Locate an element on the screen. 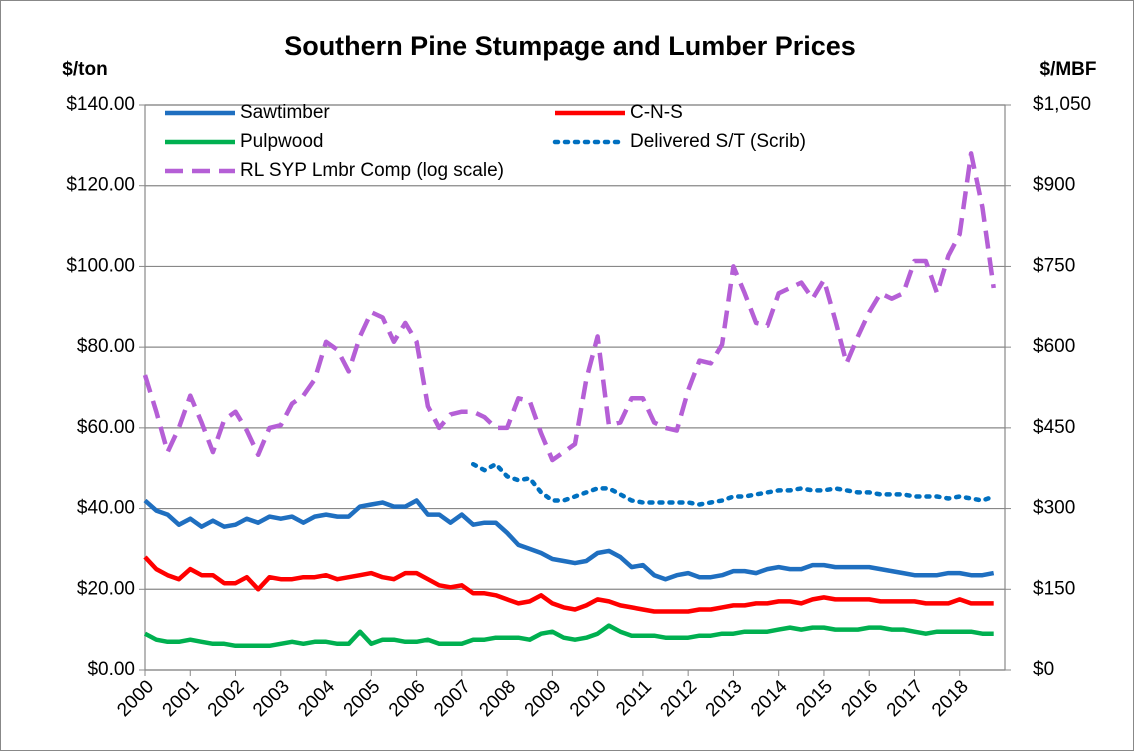 This screenshot has height=756, width=1134. y2-tick-label: $600 is located at coordinates (1054, 346).